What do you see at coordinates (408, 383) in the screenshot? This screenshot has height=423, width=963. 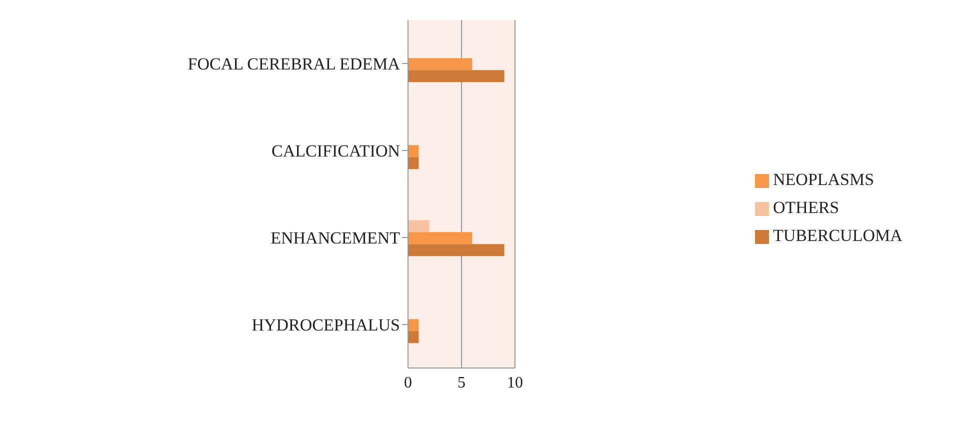 I see `x-tick-label: 0` at bounding box center [408, 383].